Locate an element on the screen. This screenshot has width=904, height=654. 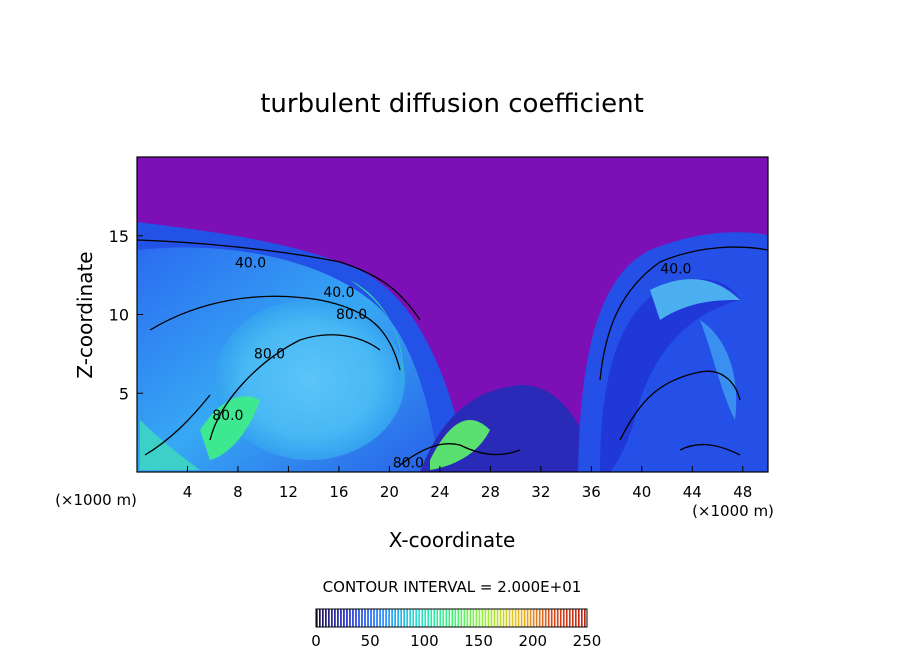
green-patch is located at coordinates (230, 428).